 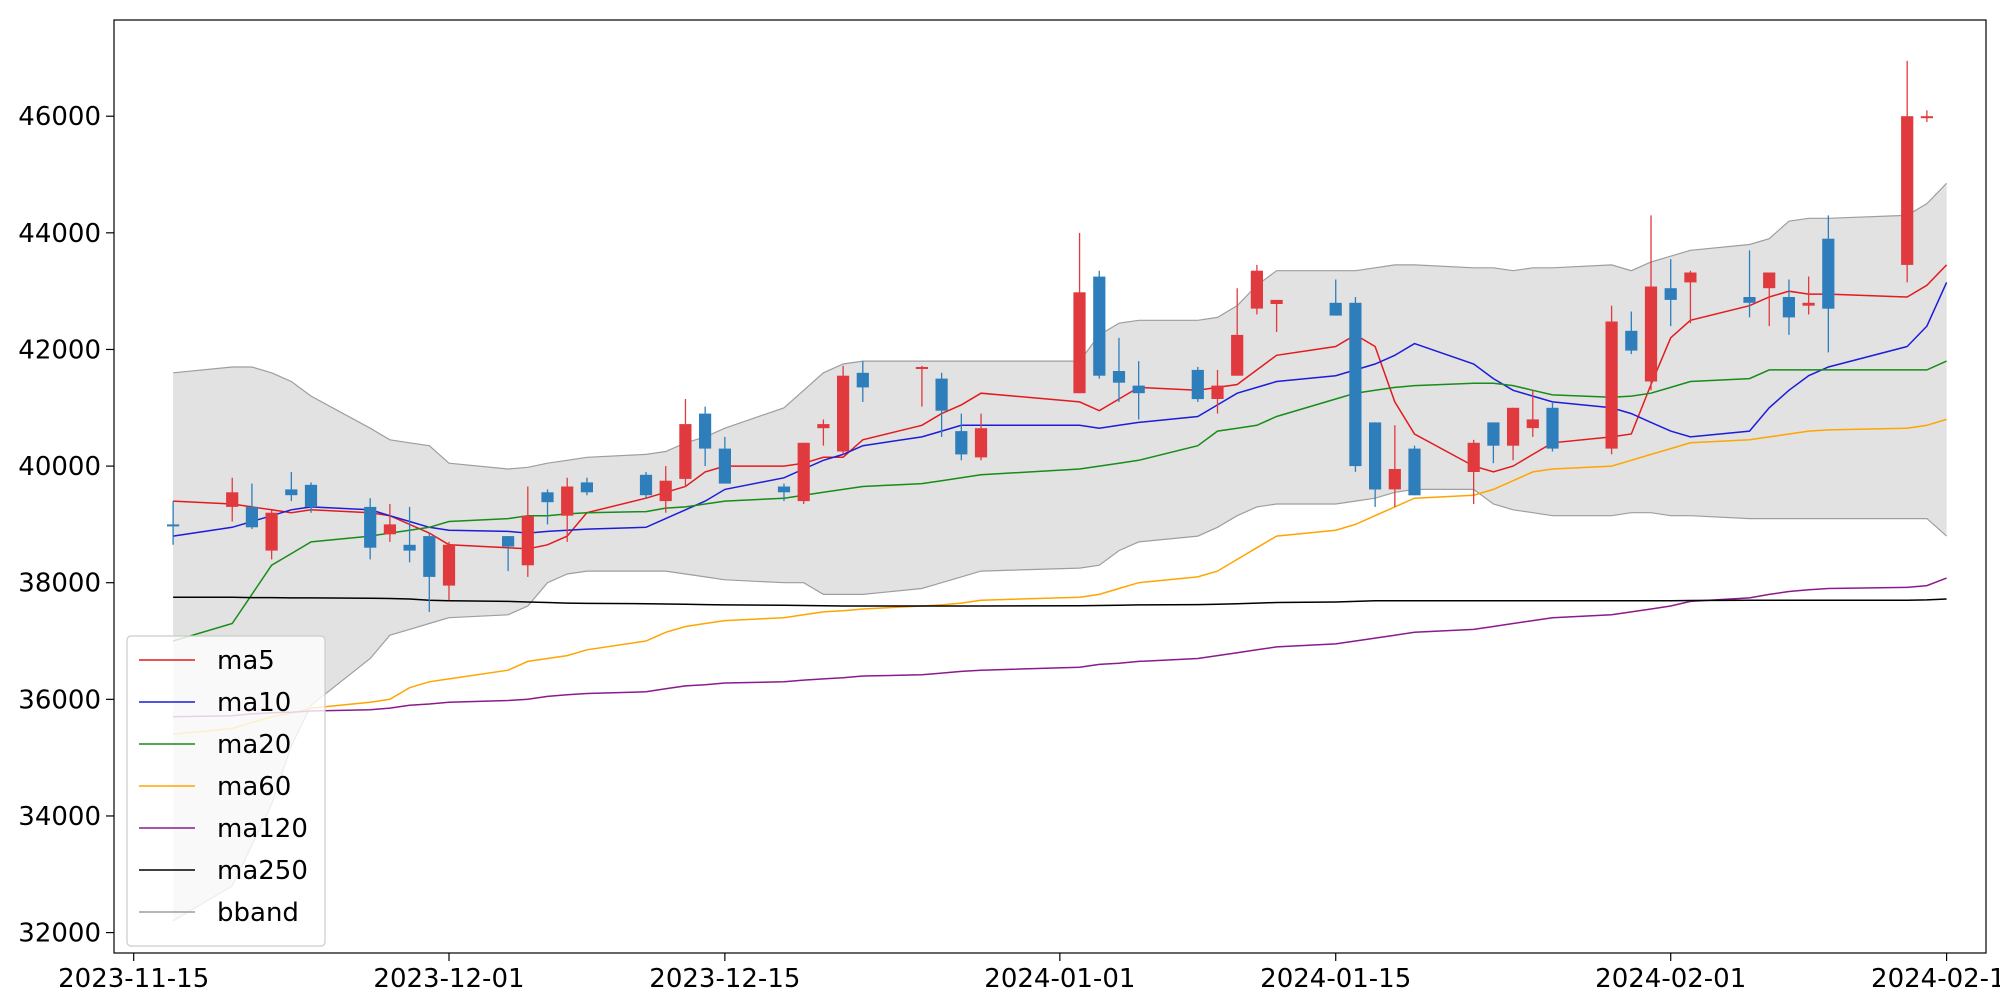 I want to click on y-tick-label: 44000, so click(x=59, y=234).